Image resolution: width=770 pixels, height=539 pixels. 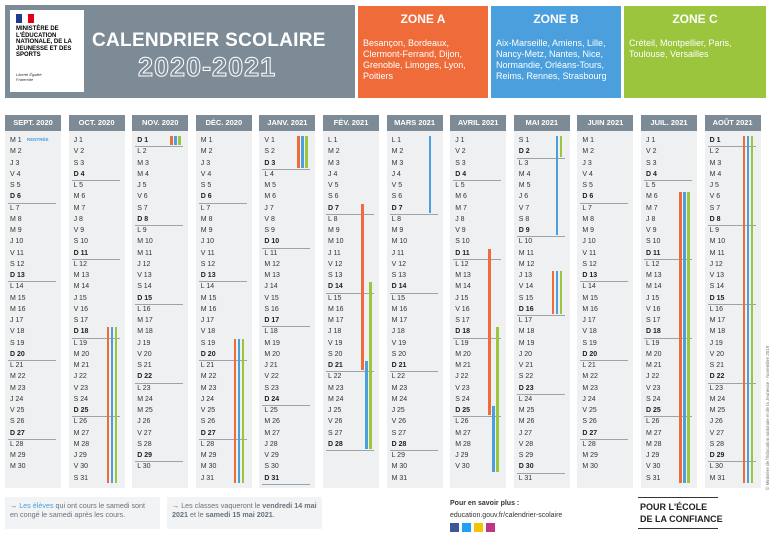 I want to click on month-header: JANV. 2021, so click(x=287, y=123).